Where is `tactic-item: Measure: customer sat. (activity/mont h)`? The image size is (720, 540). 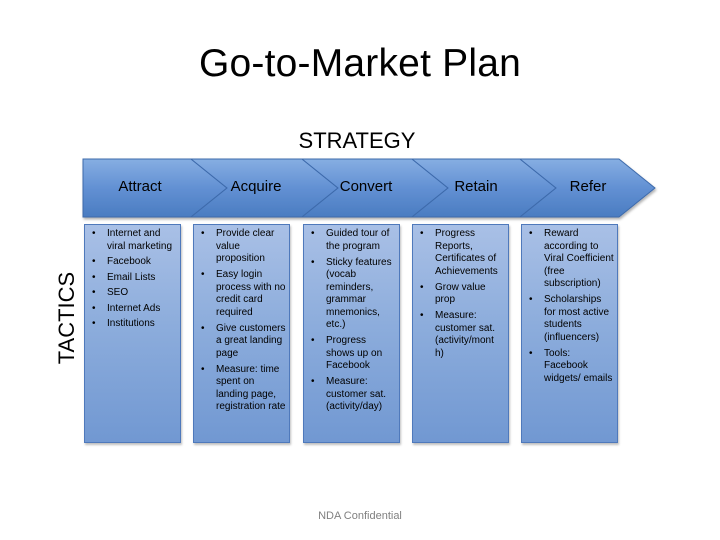
tactic-item: Measure: customer sat. (activity/mont h) is located at coordinates (462, 335).